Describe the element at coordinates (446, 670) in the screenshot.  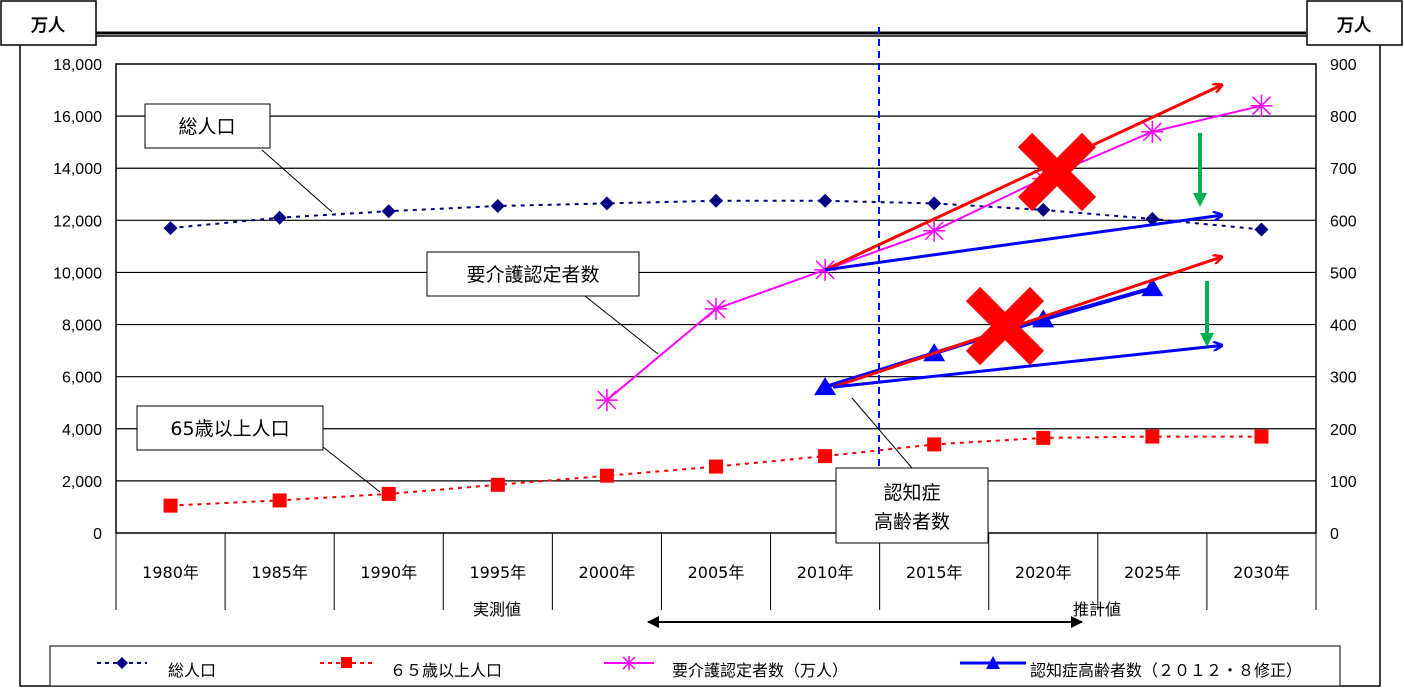
I see `legend-label-65: ６５歳以上人口` at that location.